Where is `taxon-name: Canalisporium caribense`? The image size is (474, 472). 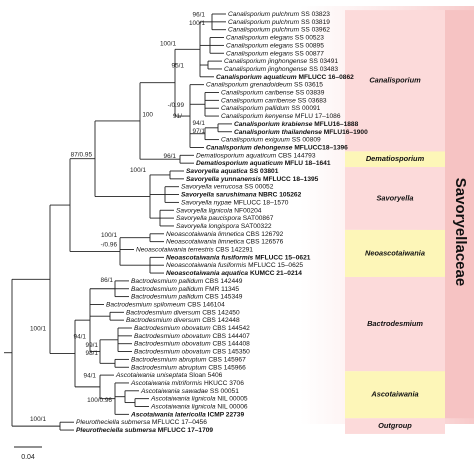
taxon-name: Canalisporium caribense is located at coordinates (257, 92).